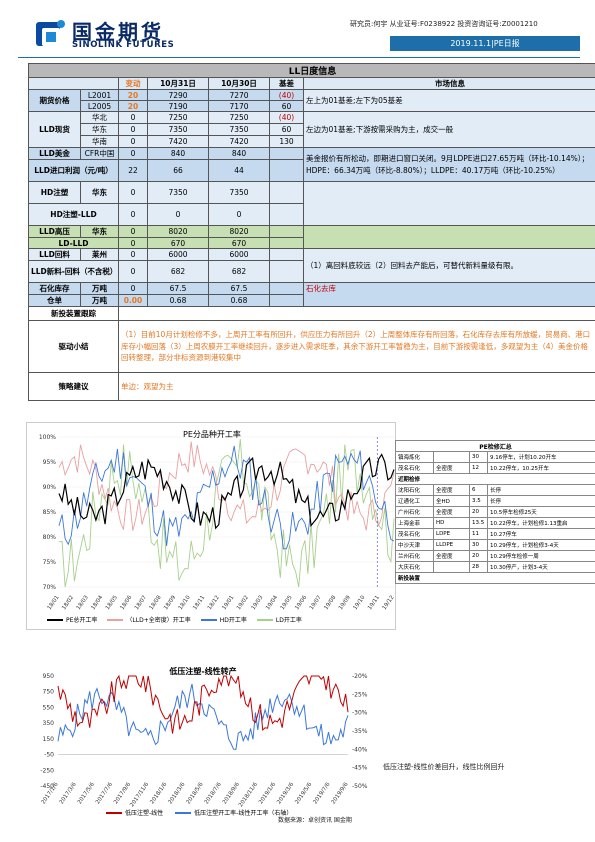  I want to click on x-tick-label: 2018/7/6, so click(213, 793).